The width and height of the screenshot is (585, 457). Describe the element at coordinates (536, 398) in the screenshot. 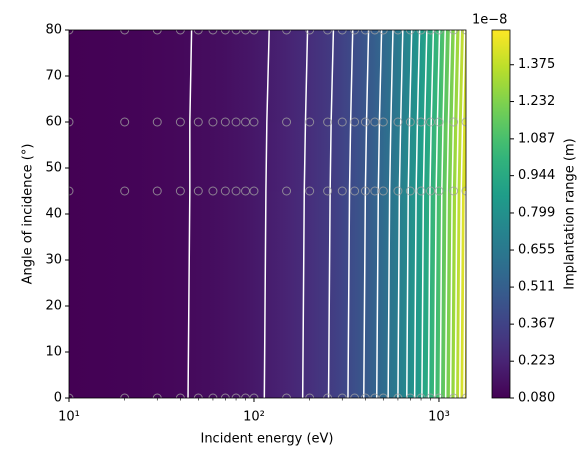

I see `colorbar-tick-label: 0.080` at that location.